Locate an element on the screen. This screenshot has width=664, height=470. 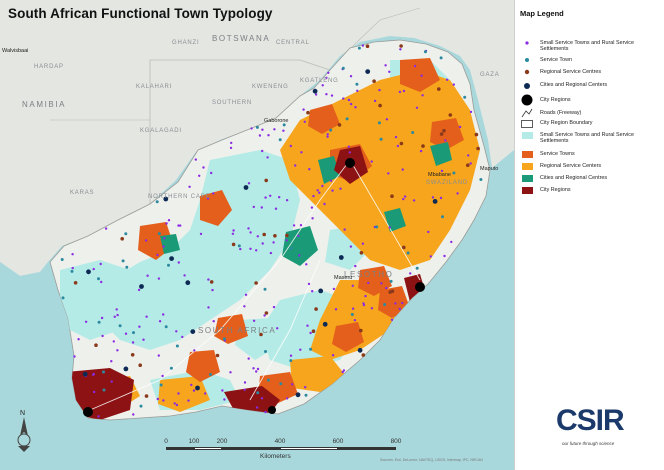
legend-title: Map Legend is located at coordinates (542, 13).